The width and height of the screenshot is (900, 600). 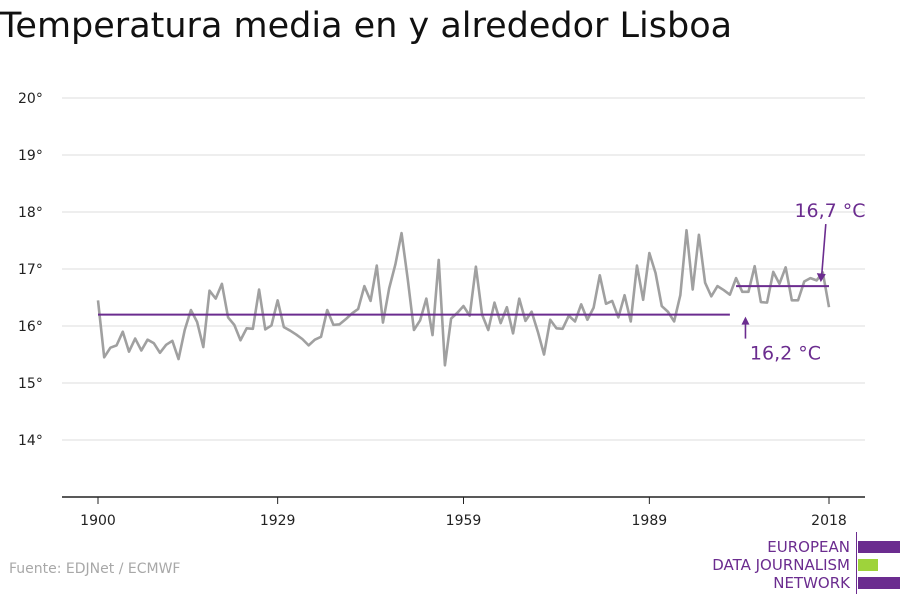 What do you see at coordinates (30, 441) in the screenshot?
I see `y-tick-label: 14°` at bounding box center [30, 441].